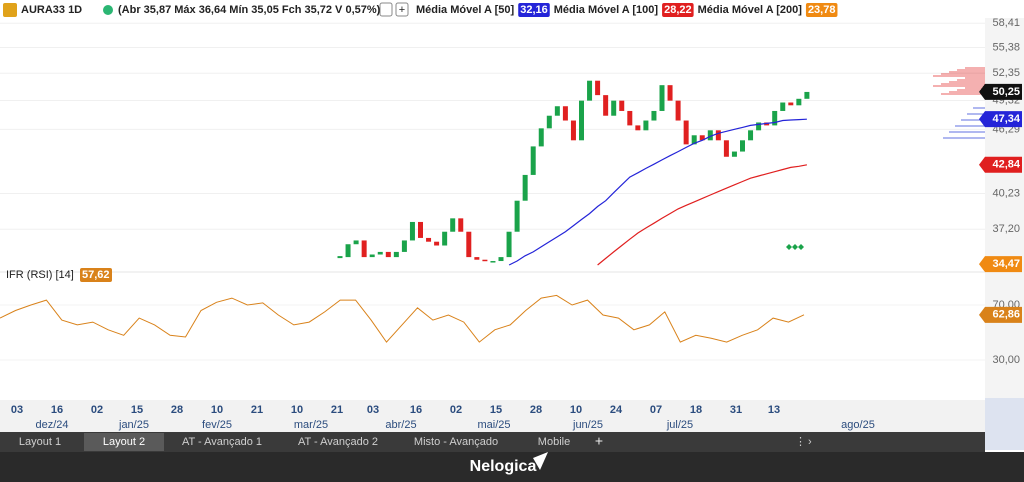 Image resolution: width=1024 pixels, height=482 pixels. Describe the element at coordinates (400, 425) in the screenshot. I see `x-month-label: abr/25` at that location.